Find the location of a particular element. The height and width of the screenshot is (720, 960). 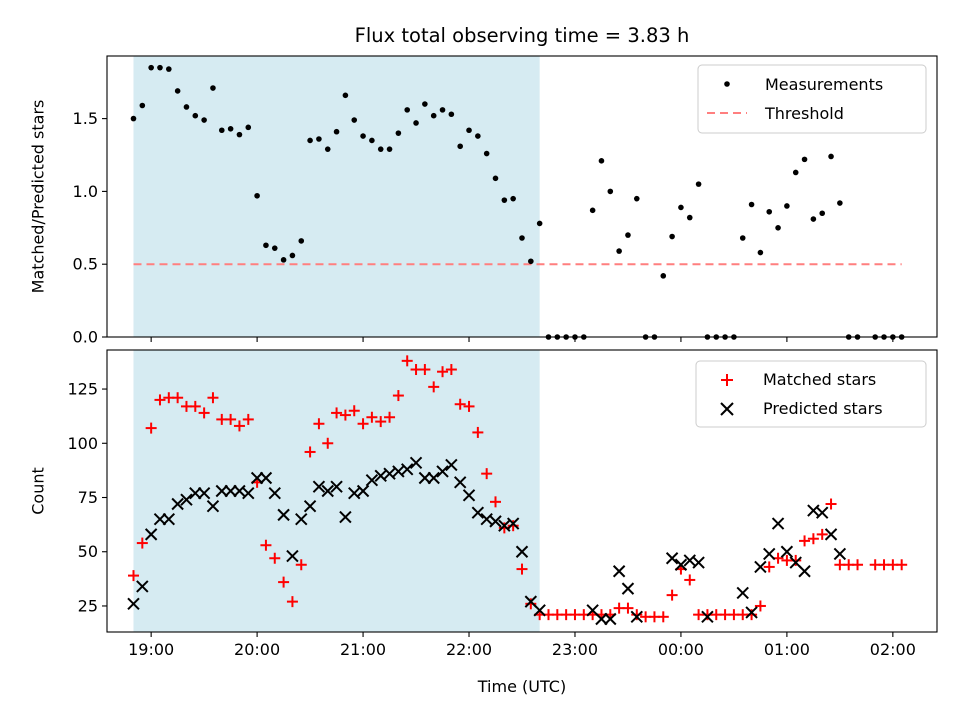

legend-threshold-label: Threshold is located at coordinates (804, 113).